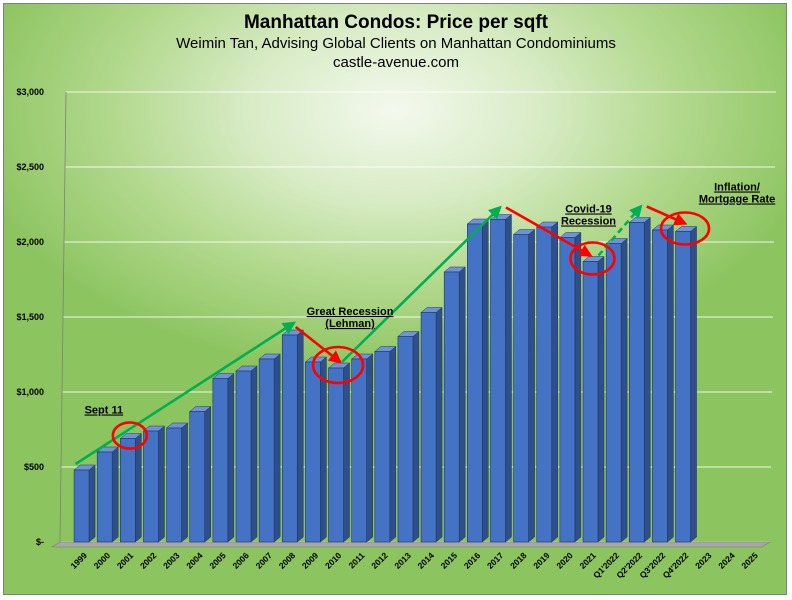  What do you see at coordinates (148, 560) in the screenshot?
I see `x-tick-label: 2002` at bounding box center [148, 560].